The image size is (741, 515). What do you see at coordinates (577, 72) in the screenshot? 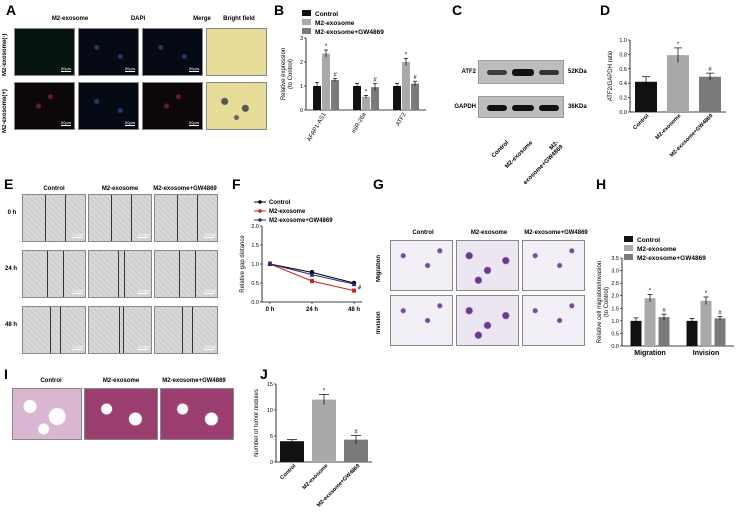
I see `blot-size-52: 52KDa` at bounding box center [577, 72].